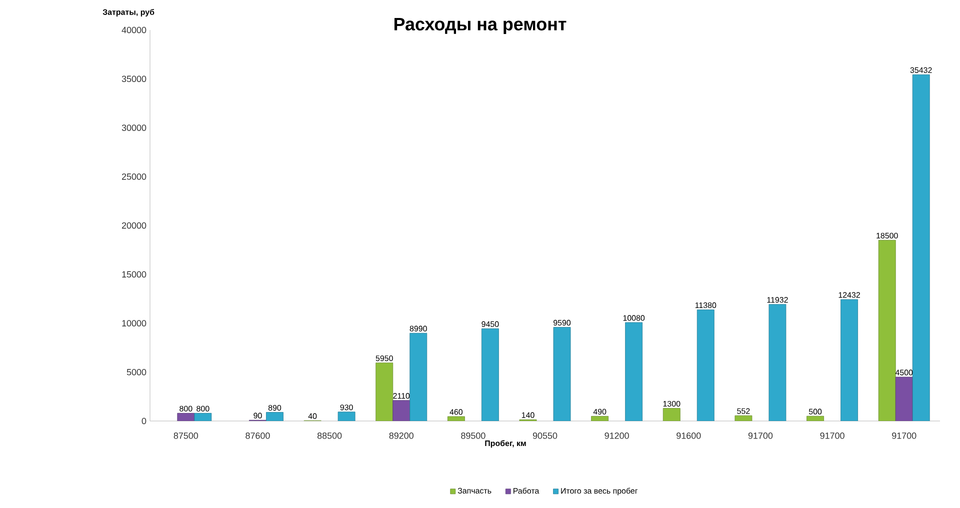 This screenshot has width=960, height=508. Describe the element at coordinates (134, 225) in the screenshot. I see `y-tick-label: 20000` at that location.